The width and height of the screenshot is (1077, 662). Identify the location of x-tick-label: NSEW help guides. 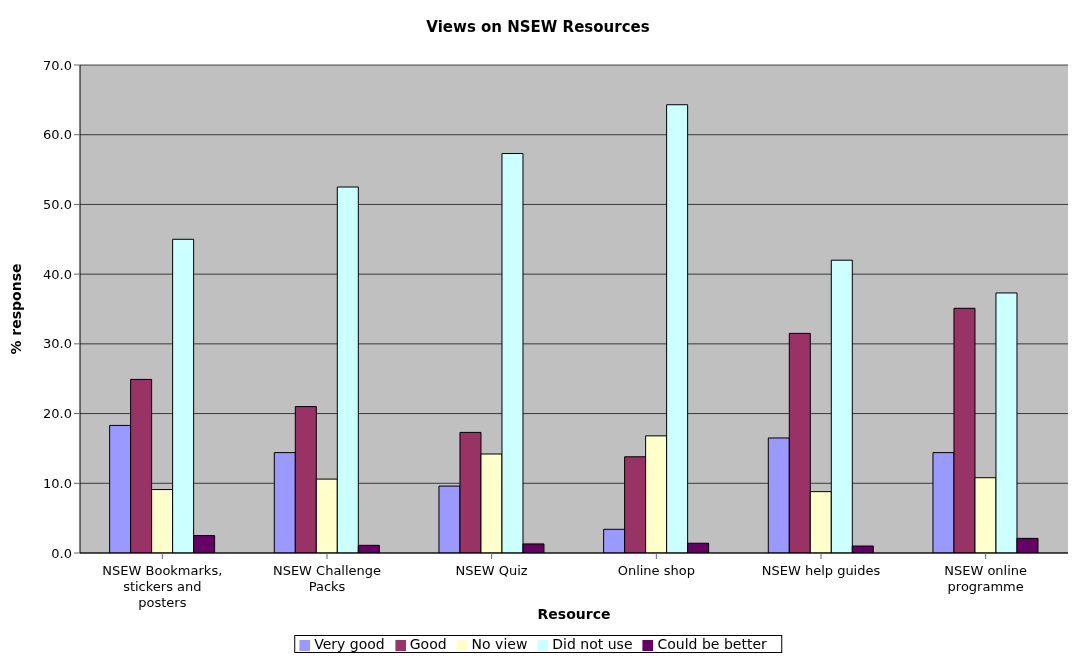
(821, 570).